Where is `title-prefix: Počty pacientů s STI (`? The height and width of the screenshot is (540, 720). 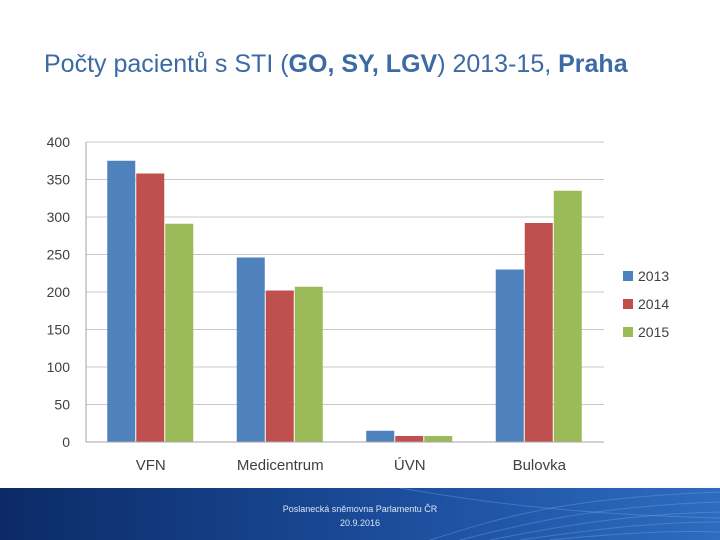
title-prefix: Počty pacientů s STI ( is located at coordinates (166, 64).